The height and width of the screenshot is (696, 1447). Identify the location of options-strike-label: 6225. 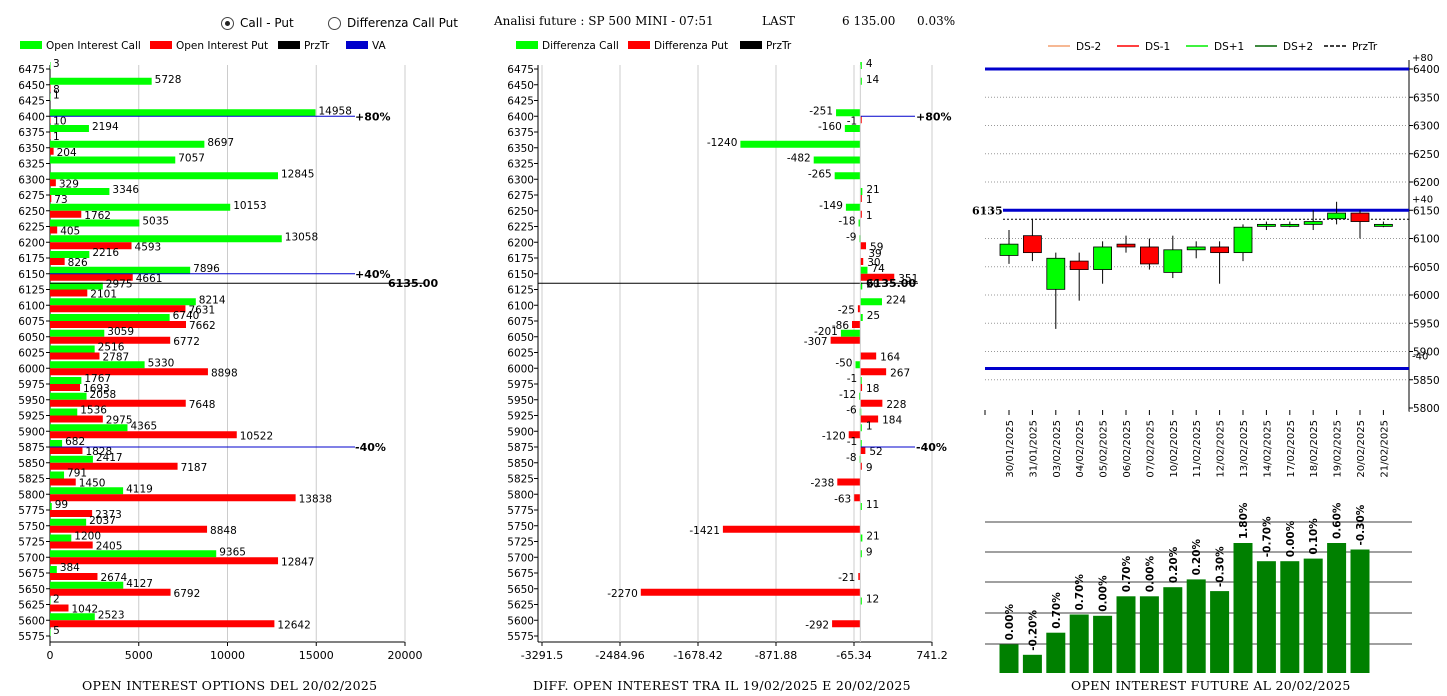
(31, 228).